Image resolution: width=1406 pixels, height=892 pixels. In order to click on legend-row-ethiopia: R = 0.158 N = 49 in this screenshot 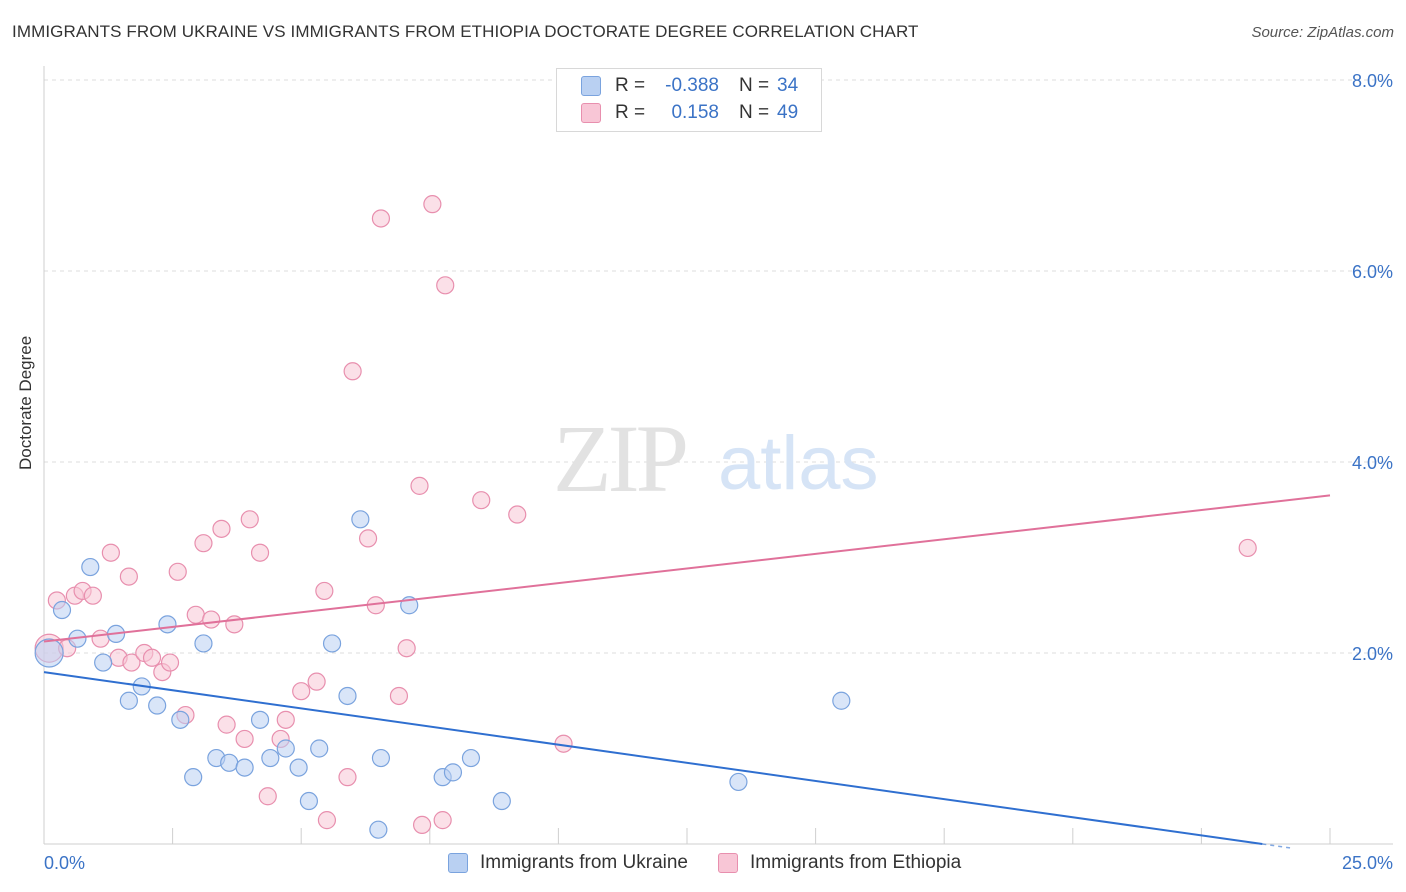, I will do `click(689, 113)`.